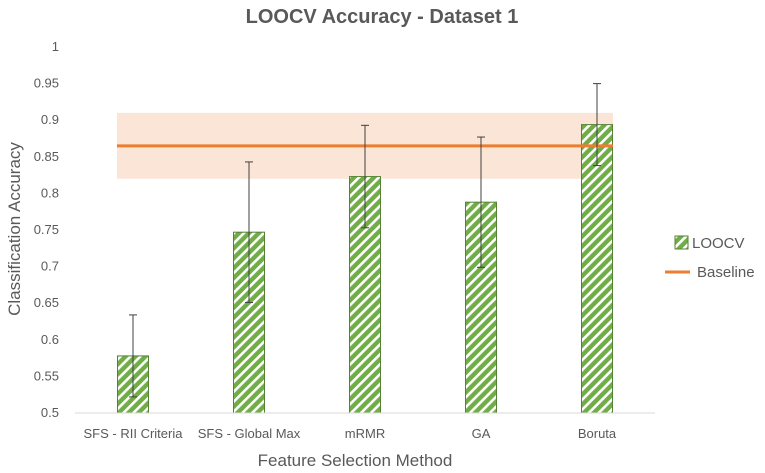  I want to click on x-tick-label: SFS - RII Criteria, so click(134, 433).